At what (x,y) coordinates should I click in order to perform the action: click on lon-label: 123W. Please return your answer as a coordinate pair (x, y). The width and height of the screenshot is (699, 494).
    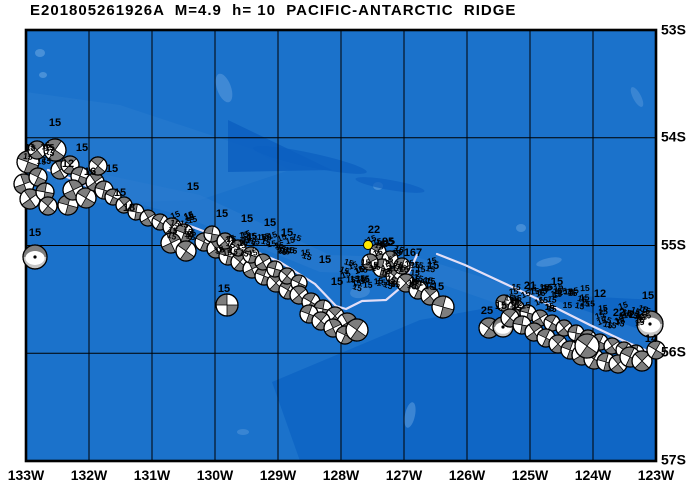
    Looking at the image, I should click on (656, 475).